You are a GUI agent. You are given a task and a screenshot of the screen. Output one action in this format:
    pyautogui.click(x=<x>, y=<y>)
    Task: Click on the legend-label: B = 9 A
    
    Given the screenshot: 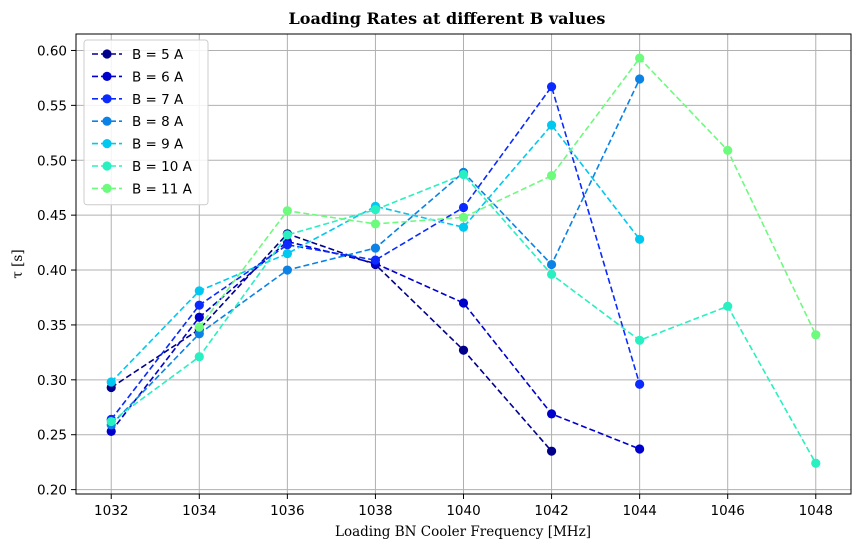 What is the action you would take?
    pyautogui.click(x=158, y=145)
    